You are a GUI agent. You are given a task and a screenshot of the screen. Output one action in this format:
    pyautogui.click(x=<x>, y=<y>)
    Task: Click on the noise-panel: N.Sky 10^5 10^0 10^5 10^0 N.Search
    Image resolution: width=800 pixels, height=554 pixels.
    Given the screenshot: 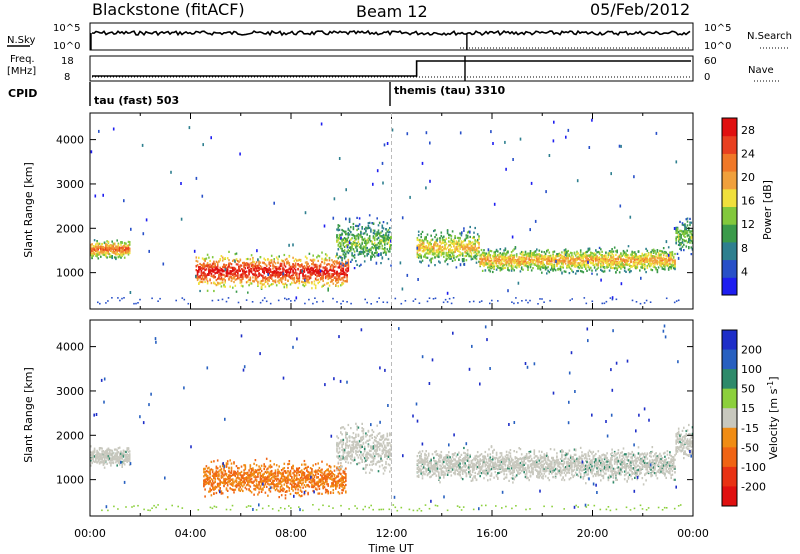 What is the action you would take?
    pyautogui.click(x=399, y=37)
    